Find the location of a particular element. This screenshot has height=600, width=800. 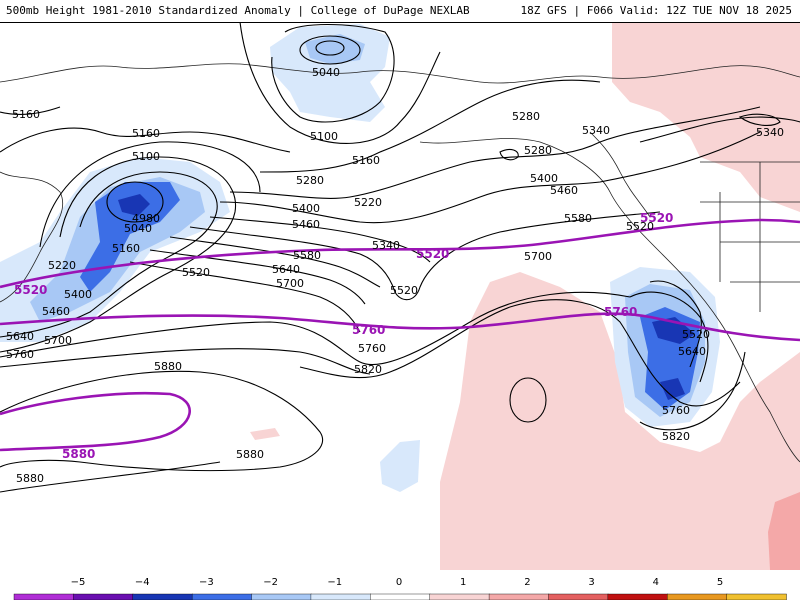

contour-label: 4980 is located at coordinates (146, 218).